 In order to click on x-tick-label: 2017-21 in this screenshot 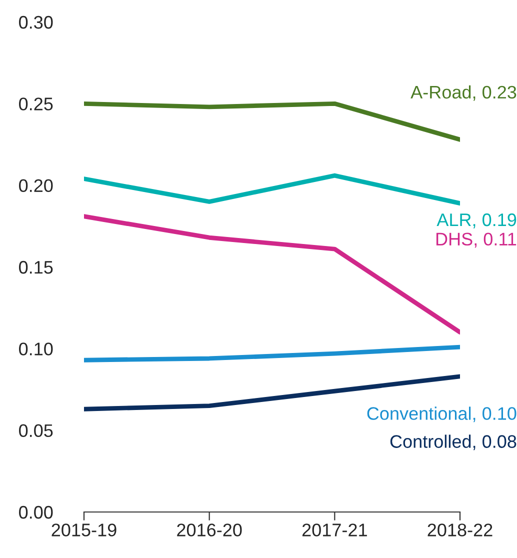, I will do `click(334, 530)`.